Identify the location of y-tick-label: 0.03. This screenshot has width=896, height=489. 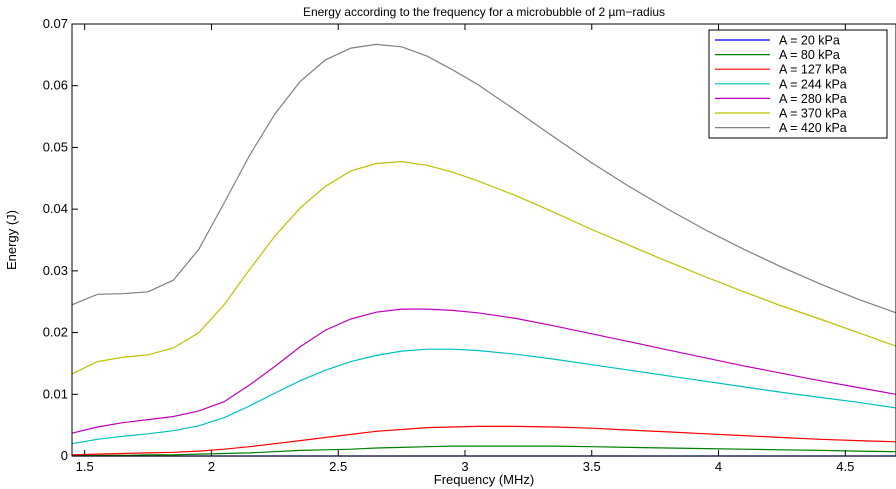
(55, 270).